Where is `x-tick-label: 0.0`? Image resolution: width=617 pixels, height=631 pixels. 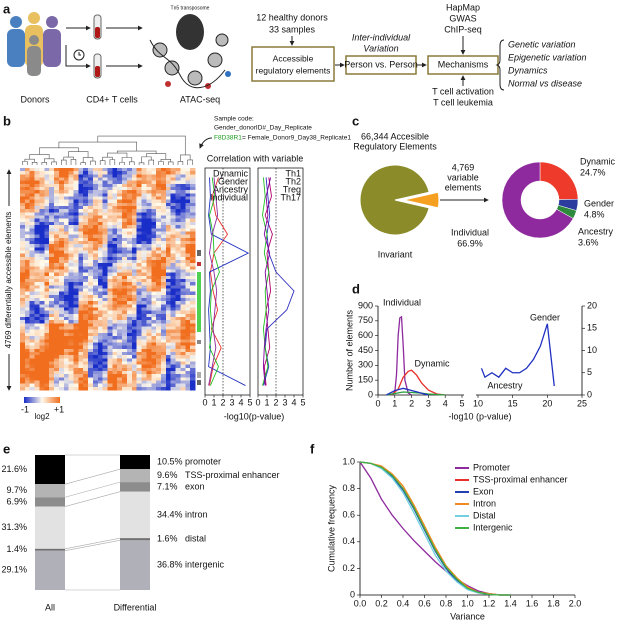
x-tick-label: 0.0 is located at coordinates (360, 603).